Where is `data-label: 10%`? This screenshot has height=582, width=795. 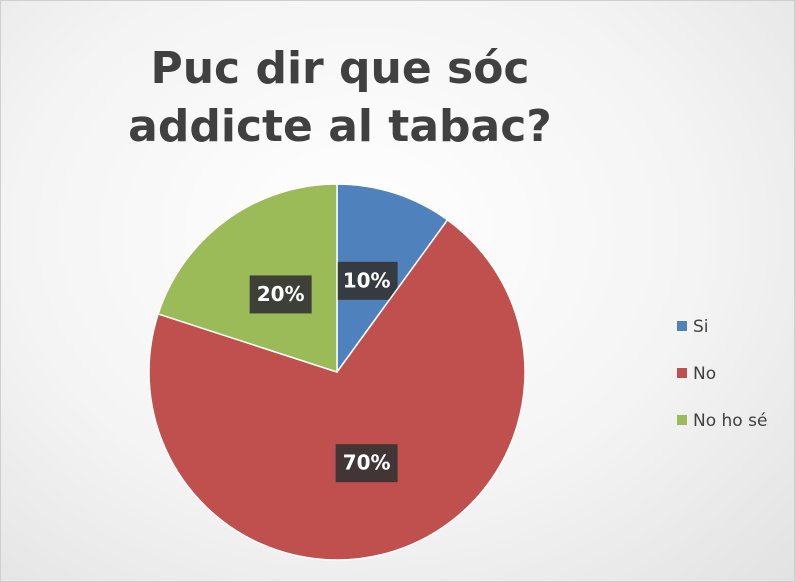 data-label: 10% is located at coordinates (367, 280).